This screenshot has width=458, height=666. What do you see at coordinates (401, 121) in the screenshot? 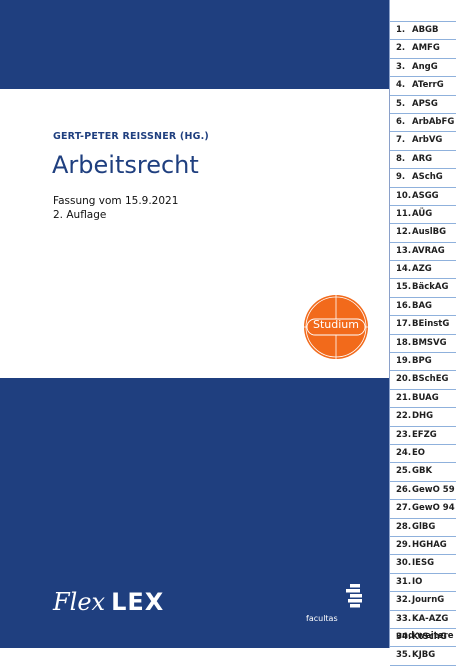
I see `index-item-number: 6.` at bounding box center [401, 121].